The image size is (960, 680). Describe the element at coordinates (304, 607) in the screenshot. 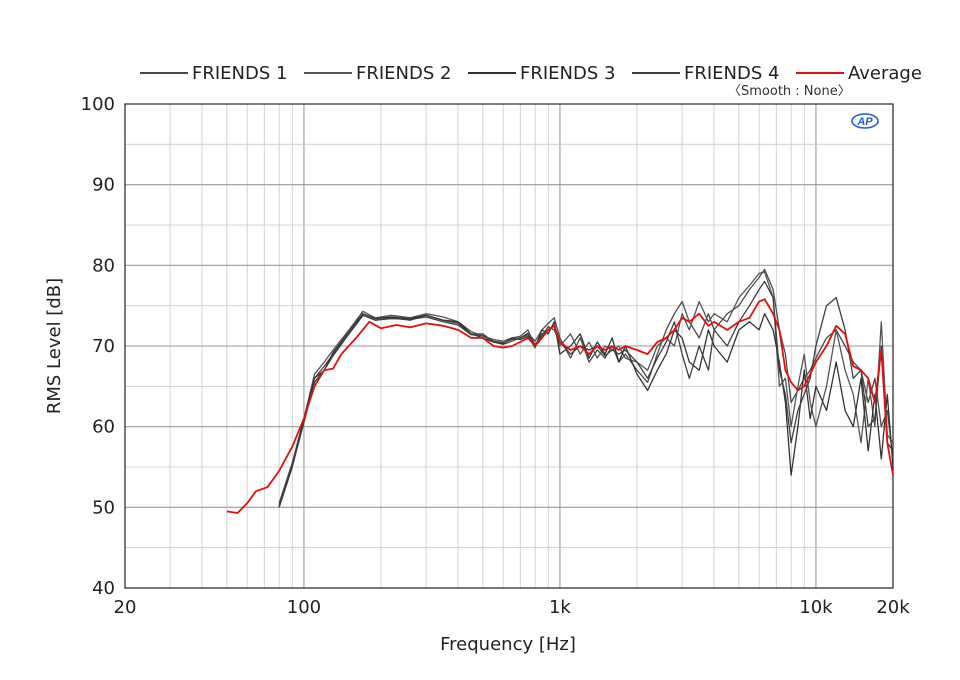

I see `x-tick-label: 100` at that location.